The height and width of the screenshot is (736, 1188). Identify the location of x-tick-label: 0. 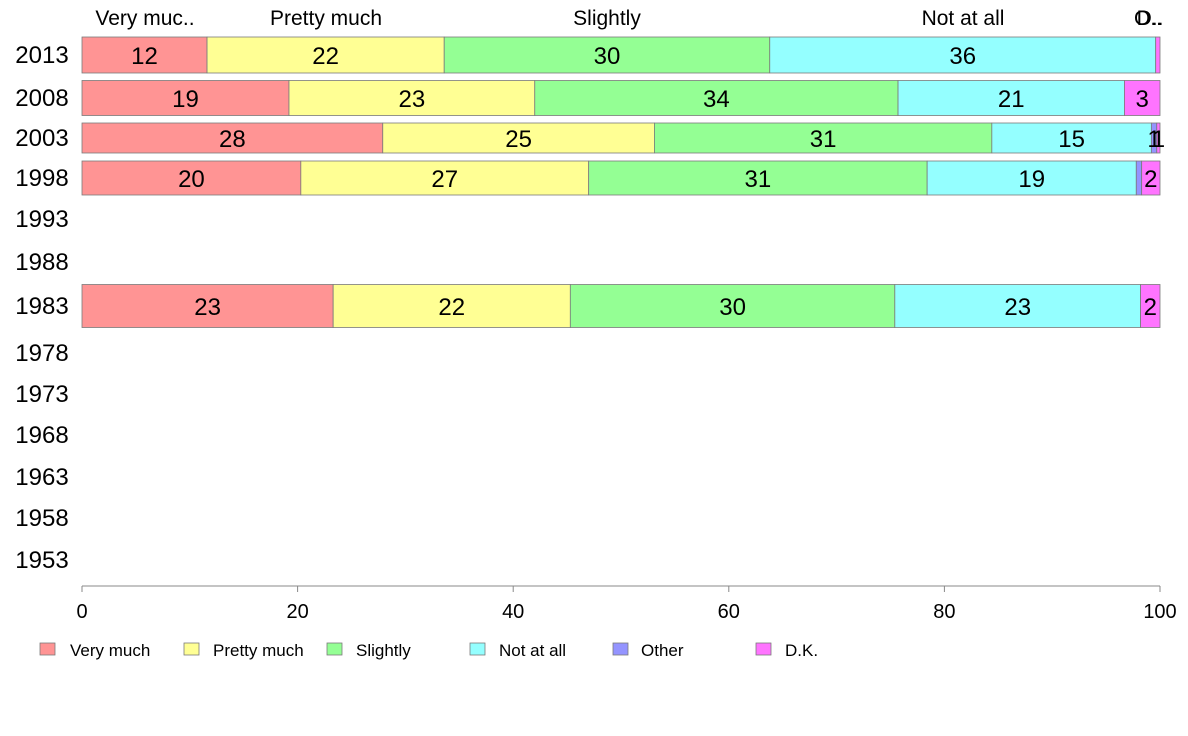
(81, 612).